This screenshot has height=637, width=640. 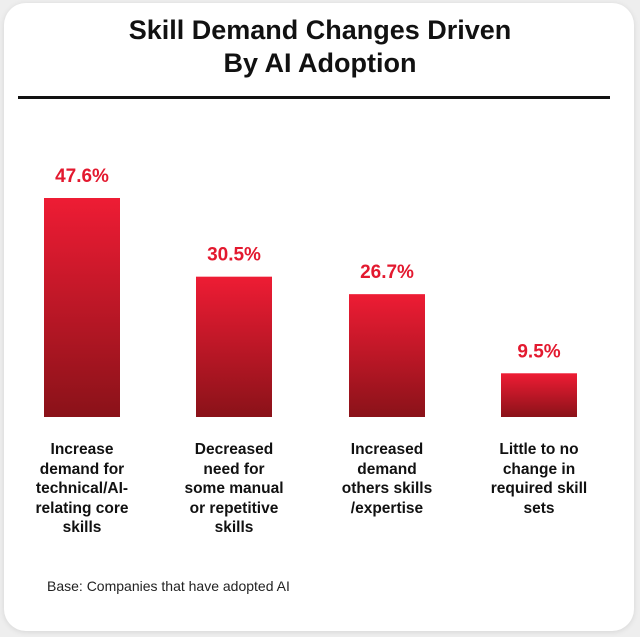 What do you see at coordinates (387, 272) in the screenshot?
I see `value-label-3: 26.7%` at bounding box center [387, 272].